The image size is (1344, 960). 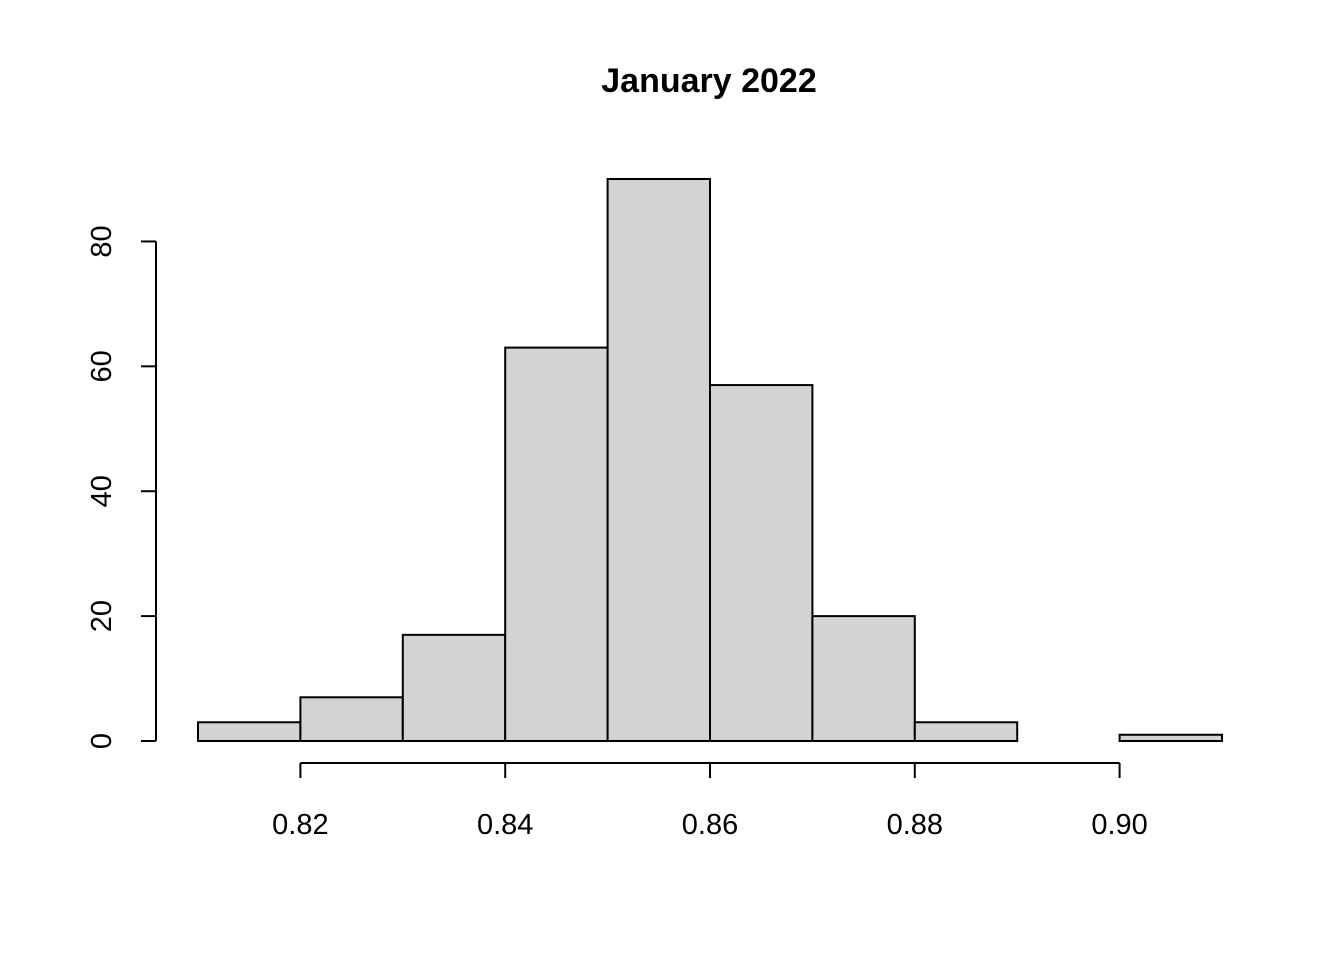 I want to click on y-tick-label-3: 60, so click(x=102, y=366).